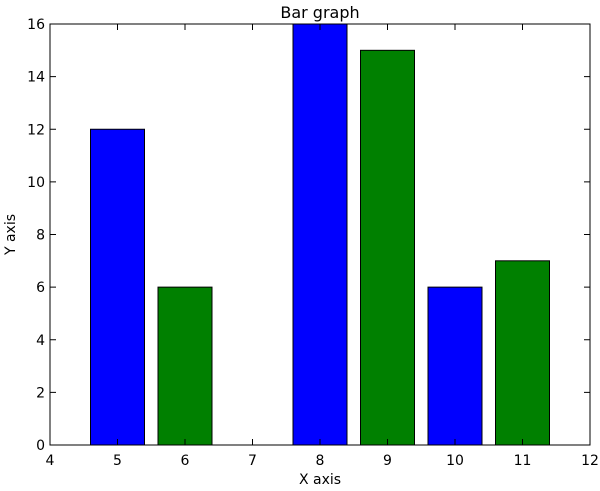 The height and width of the screenshot is (491, 600). What do you see at coordinates (523, 461) in the screenshot?
I see `x-tick-label: 11` at bounding box center [523, 461].